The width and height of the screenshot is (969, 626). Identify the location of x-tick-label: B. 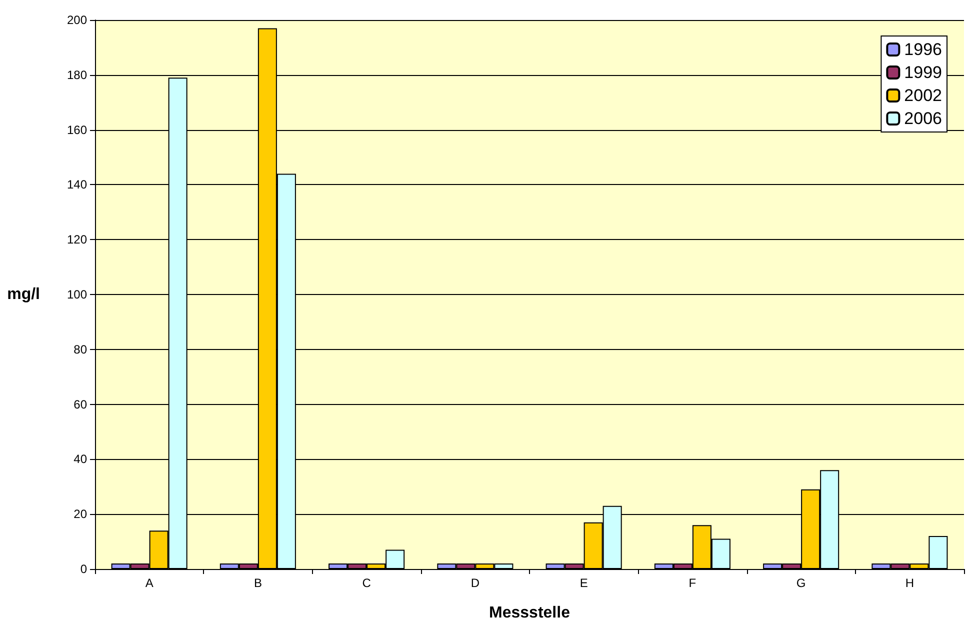
(258, 583).